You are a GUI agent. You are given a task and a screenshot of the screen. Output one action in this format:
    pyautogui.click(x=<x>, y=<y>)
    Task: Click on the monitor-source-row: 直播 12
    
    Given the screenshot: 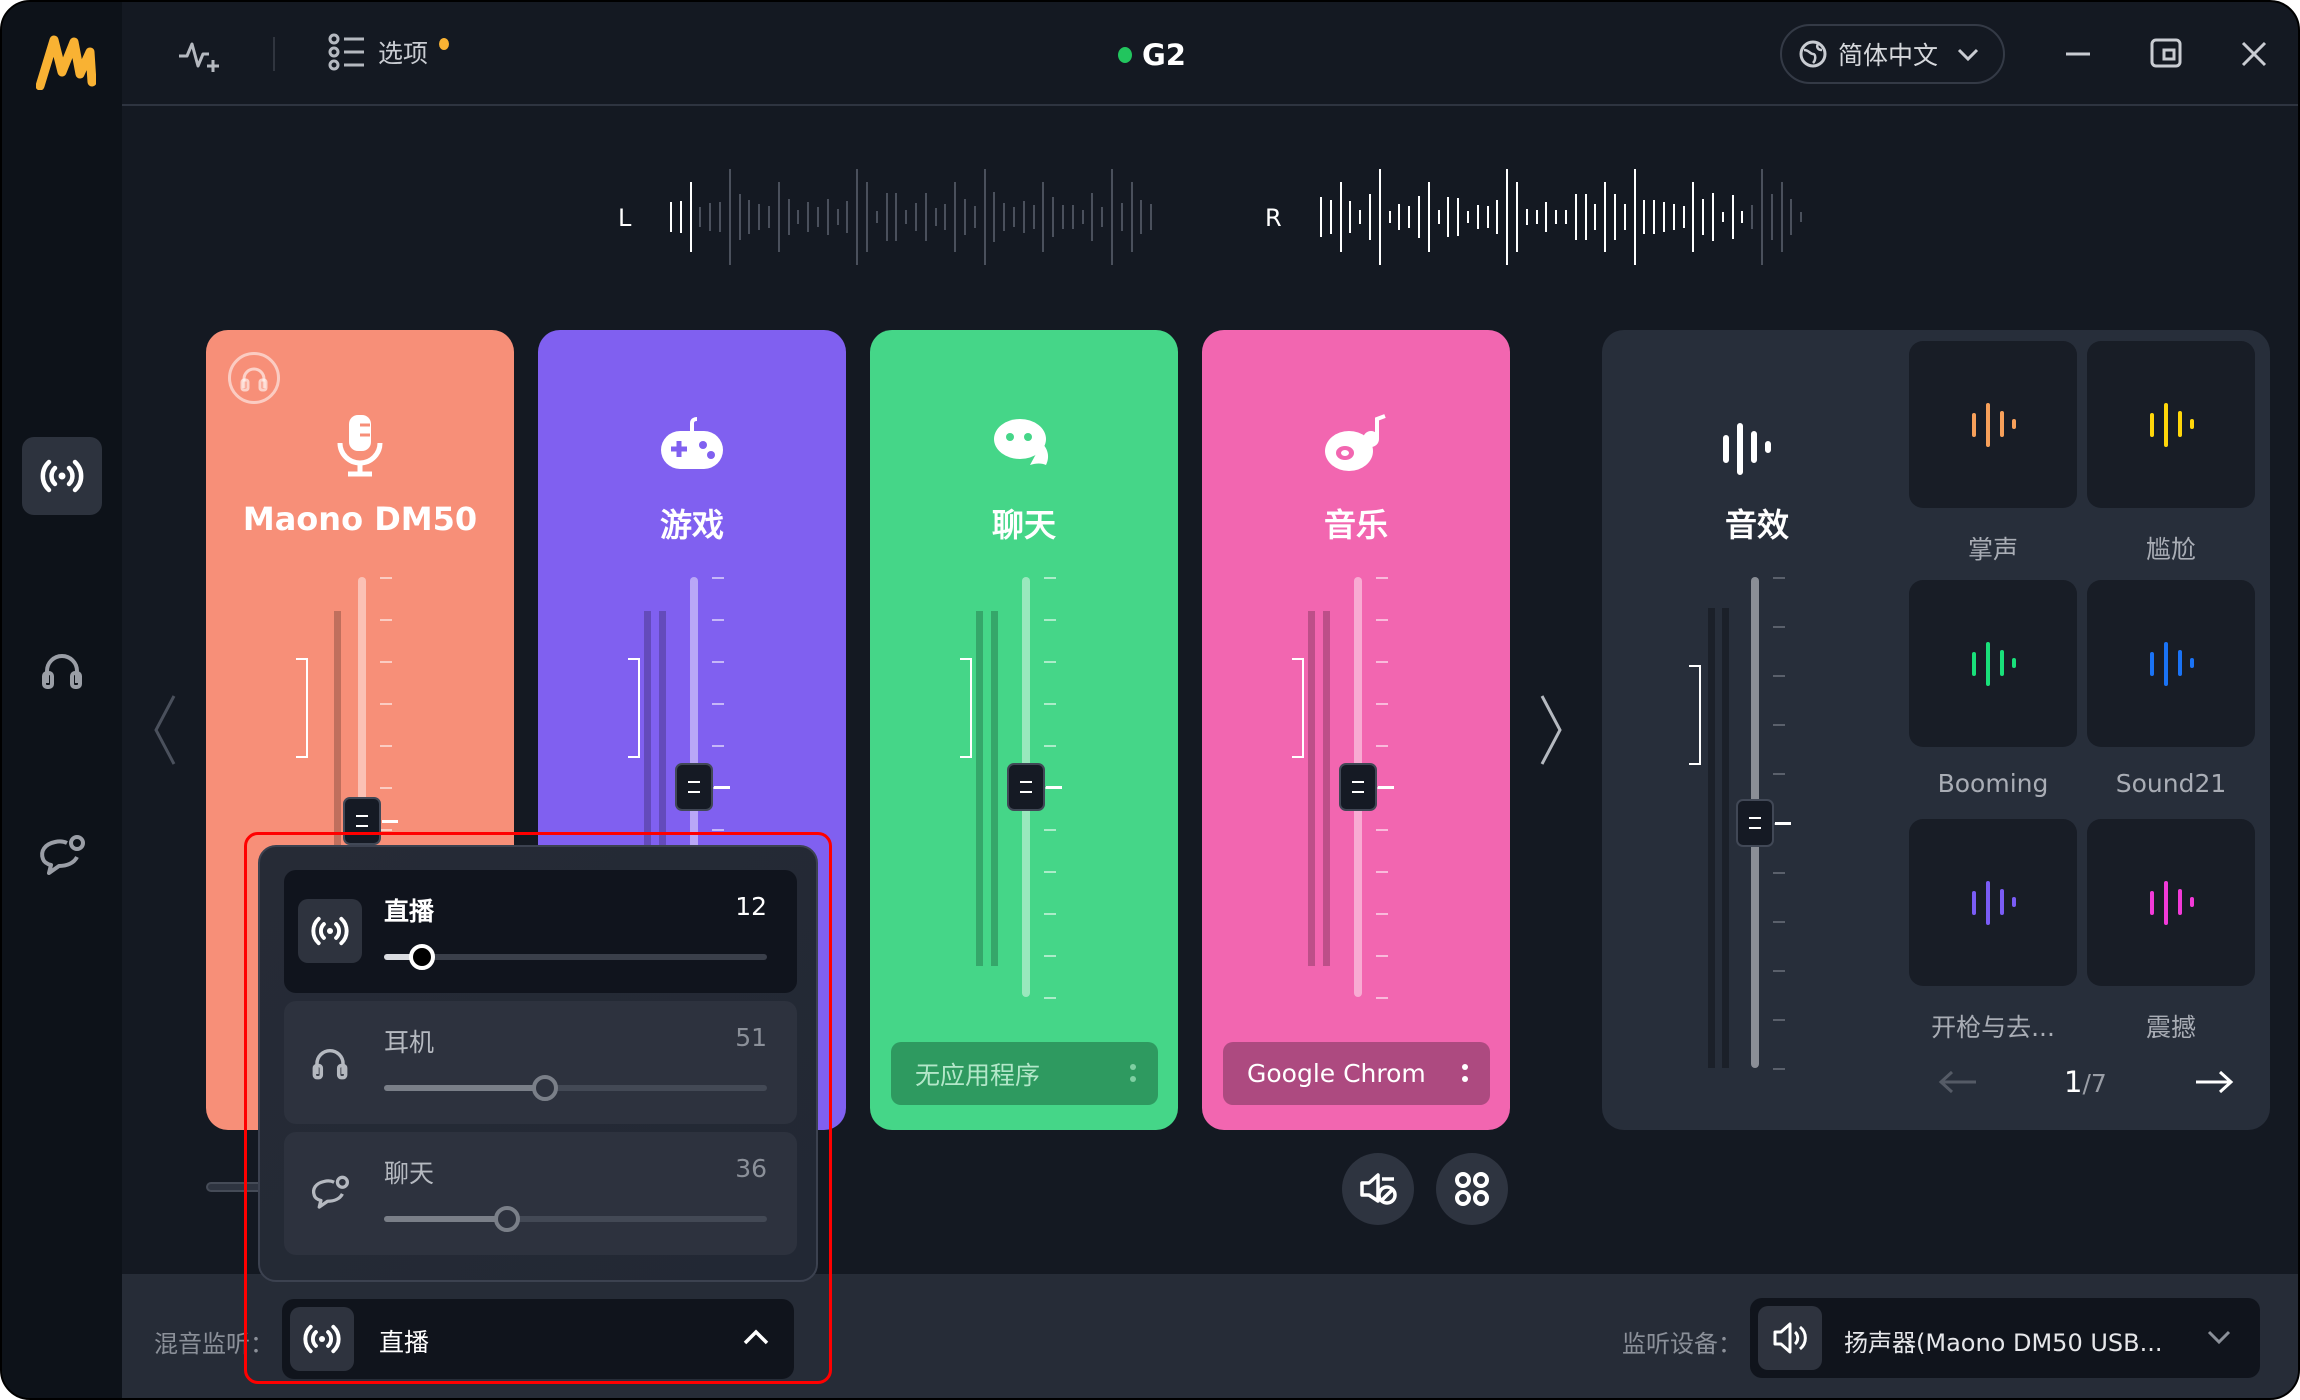 What is the action you would take?
    pyautogui.click(x=540, y=931)
    